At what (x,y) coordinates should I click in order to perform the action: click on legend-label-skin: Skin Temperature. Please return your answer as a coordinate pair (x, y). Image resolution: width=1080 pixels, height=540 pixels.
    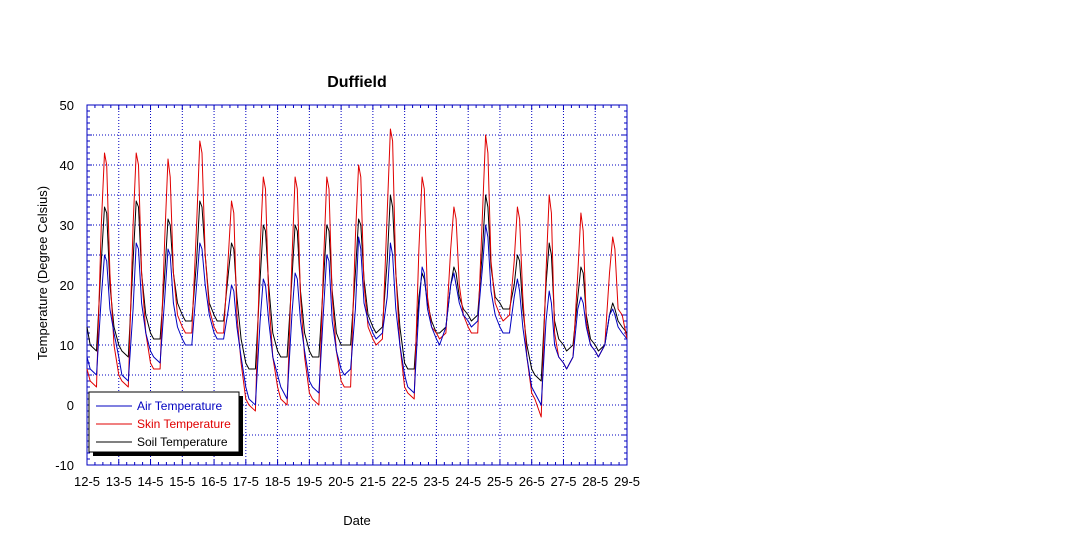
    Looking at the image, I should click on (184, 424).